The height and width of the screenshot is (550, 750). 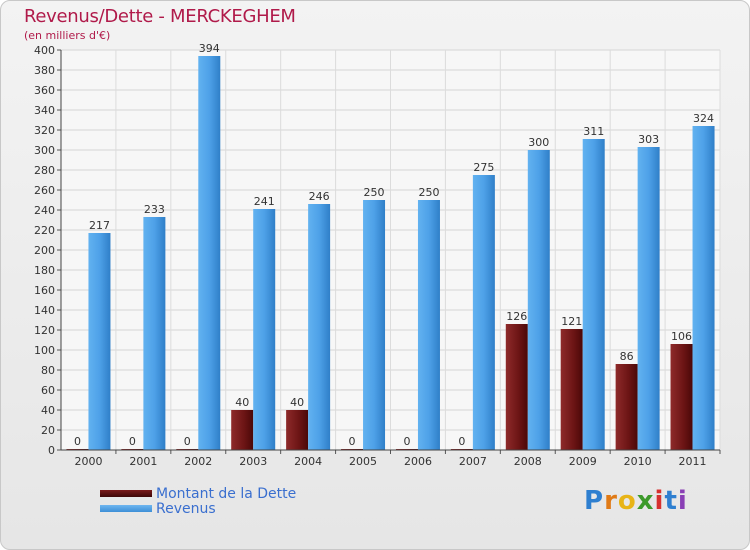 What do you see at coordinates (44, 70) in the screenshot?
I see `y-tick-label: 380` at bounding box center [44, 70].